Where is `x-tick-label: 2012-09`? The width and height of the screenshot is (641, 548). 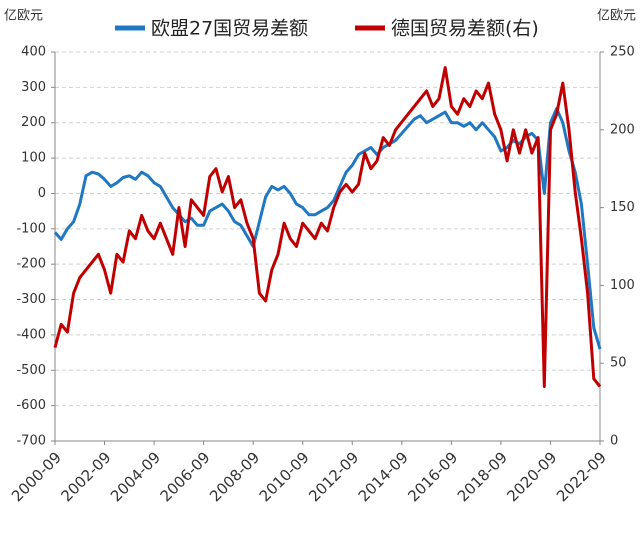 x-tick-label: 2012-09 is located at coordinates (333, 476).